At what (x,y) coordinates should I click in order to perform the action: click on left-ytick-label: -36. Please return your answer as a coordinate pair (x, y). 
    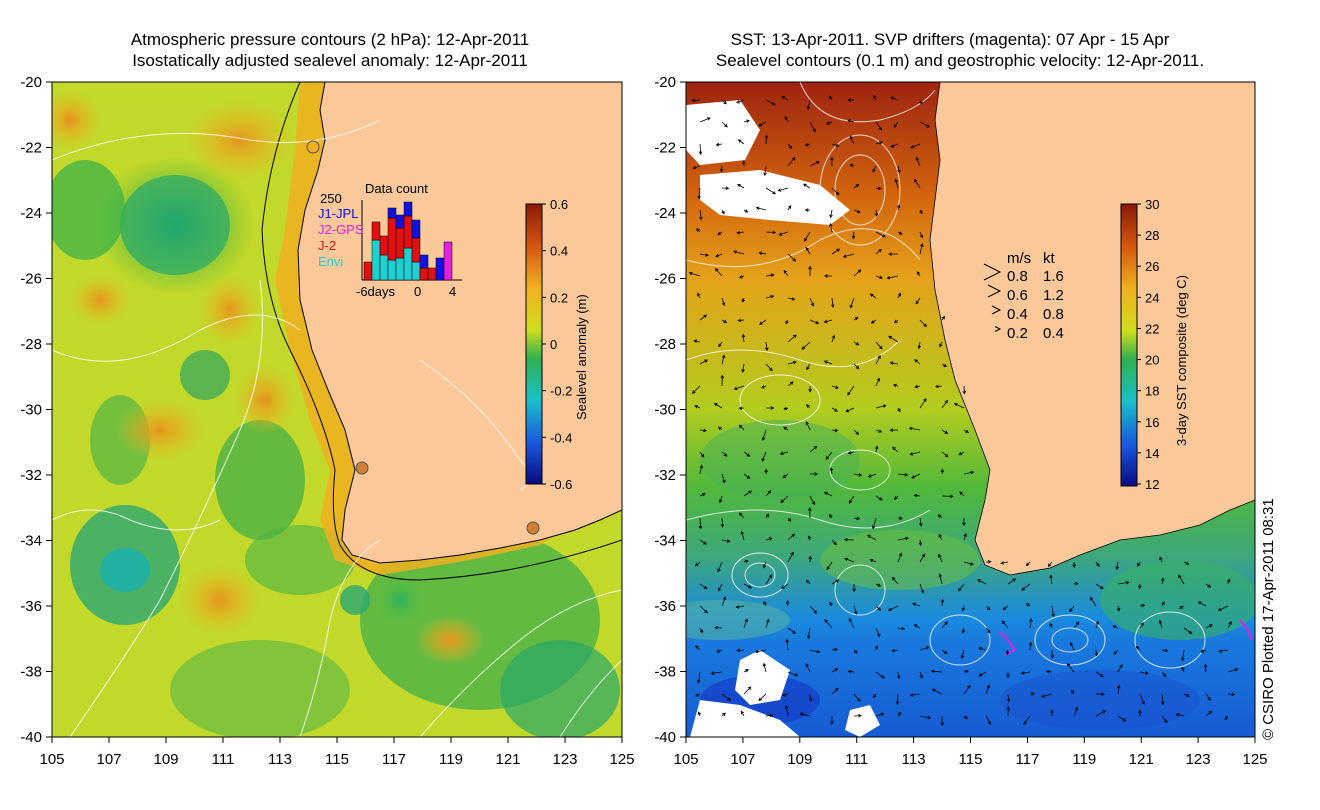
    Looking at the image, I should click on (31, 606).